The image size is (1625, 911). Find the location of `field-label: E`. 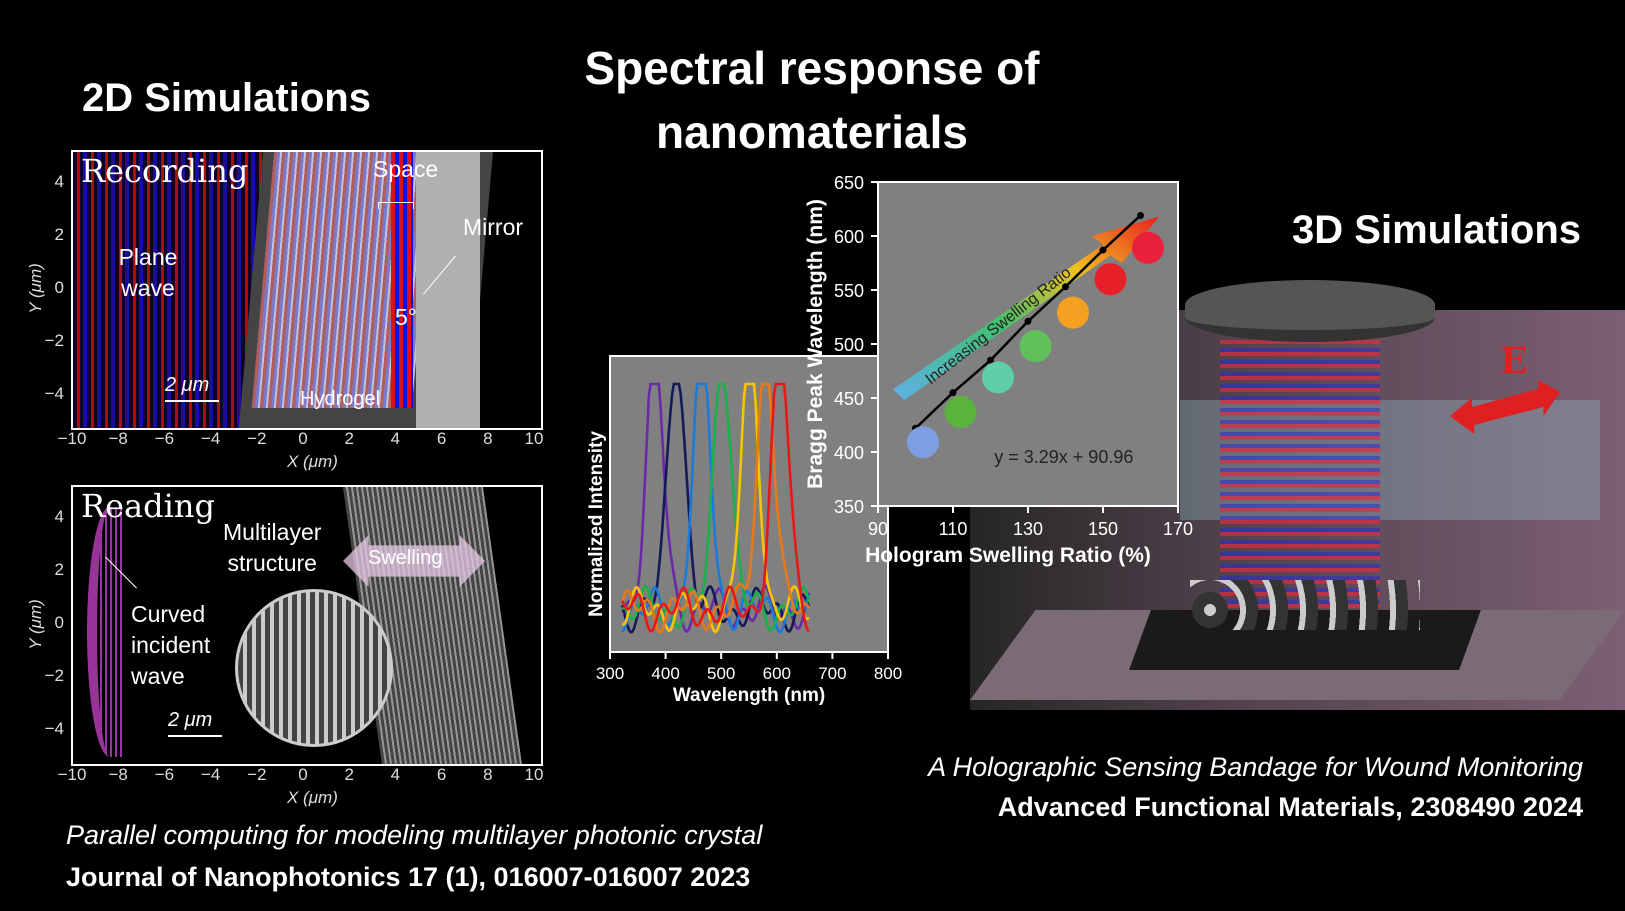

field-label: E is located at coordinates (1514, 361).